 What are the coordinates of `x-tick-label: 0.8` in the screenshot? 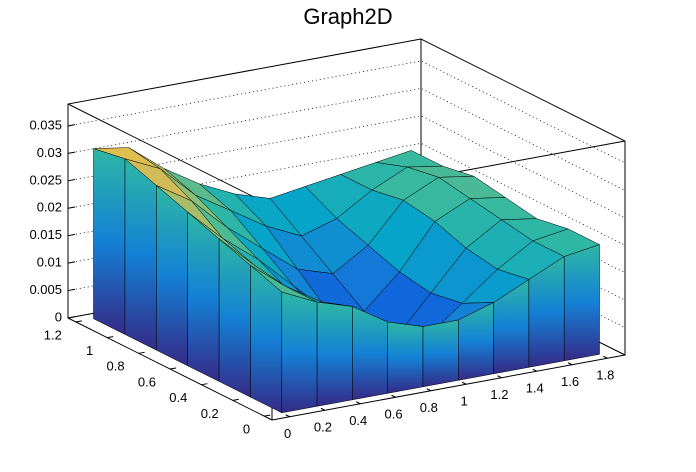 It's located at (429, 407).